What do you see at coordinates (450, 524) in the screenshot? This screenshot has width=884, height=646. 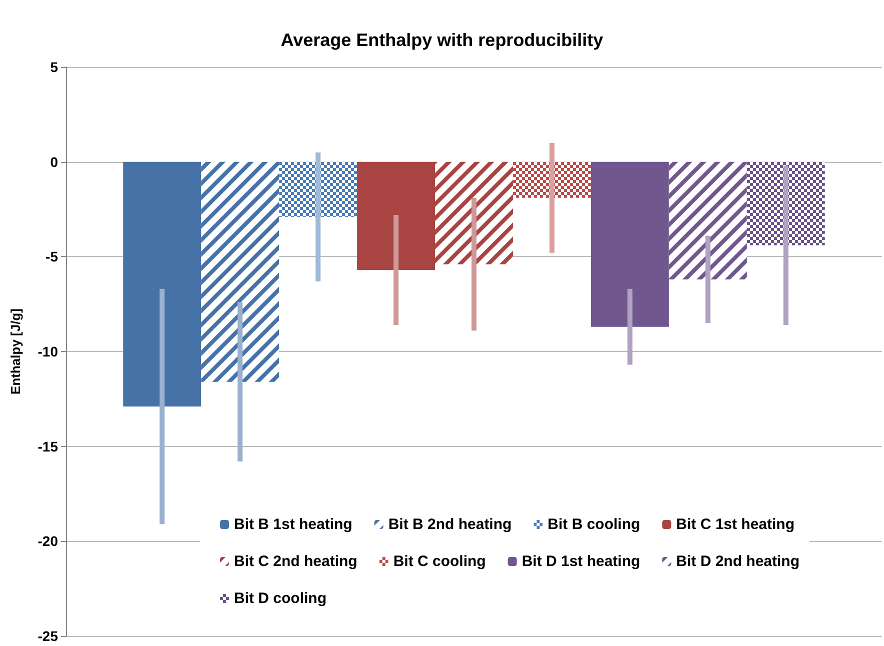 I see `legend-label: Bit B 2nd heating` at bounding box center [450, 524].